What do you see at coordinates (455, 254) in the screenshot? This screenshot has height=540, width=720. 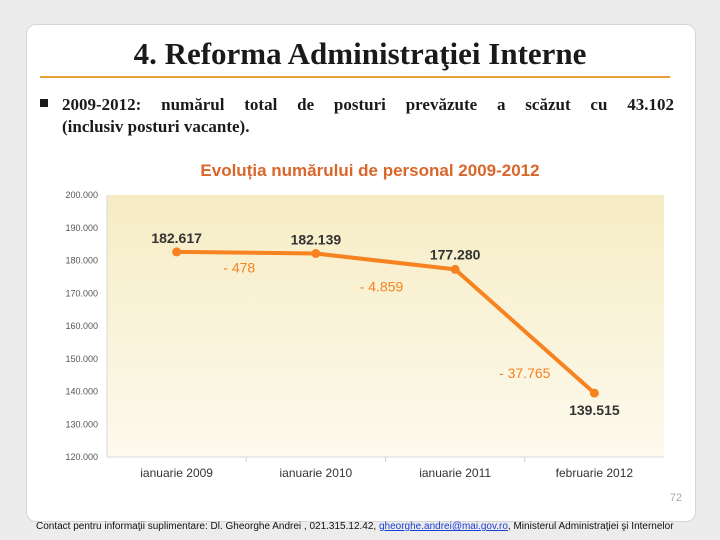 I see `data-value-label: 177.280` at bounding box center [455, 254].